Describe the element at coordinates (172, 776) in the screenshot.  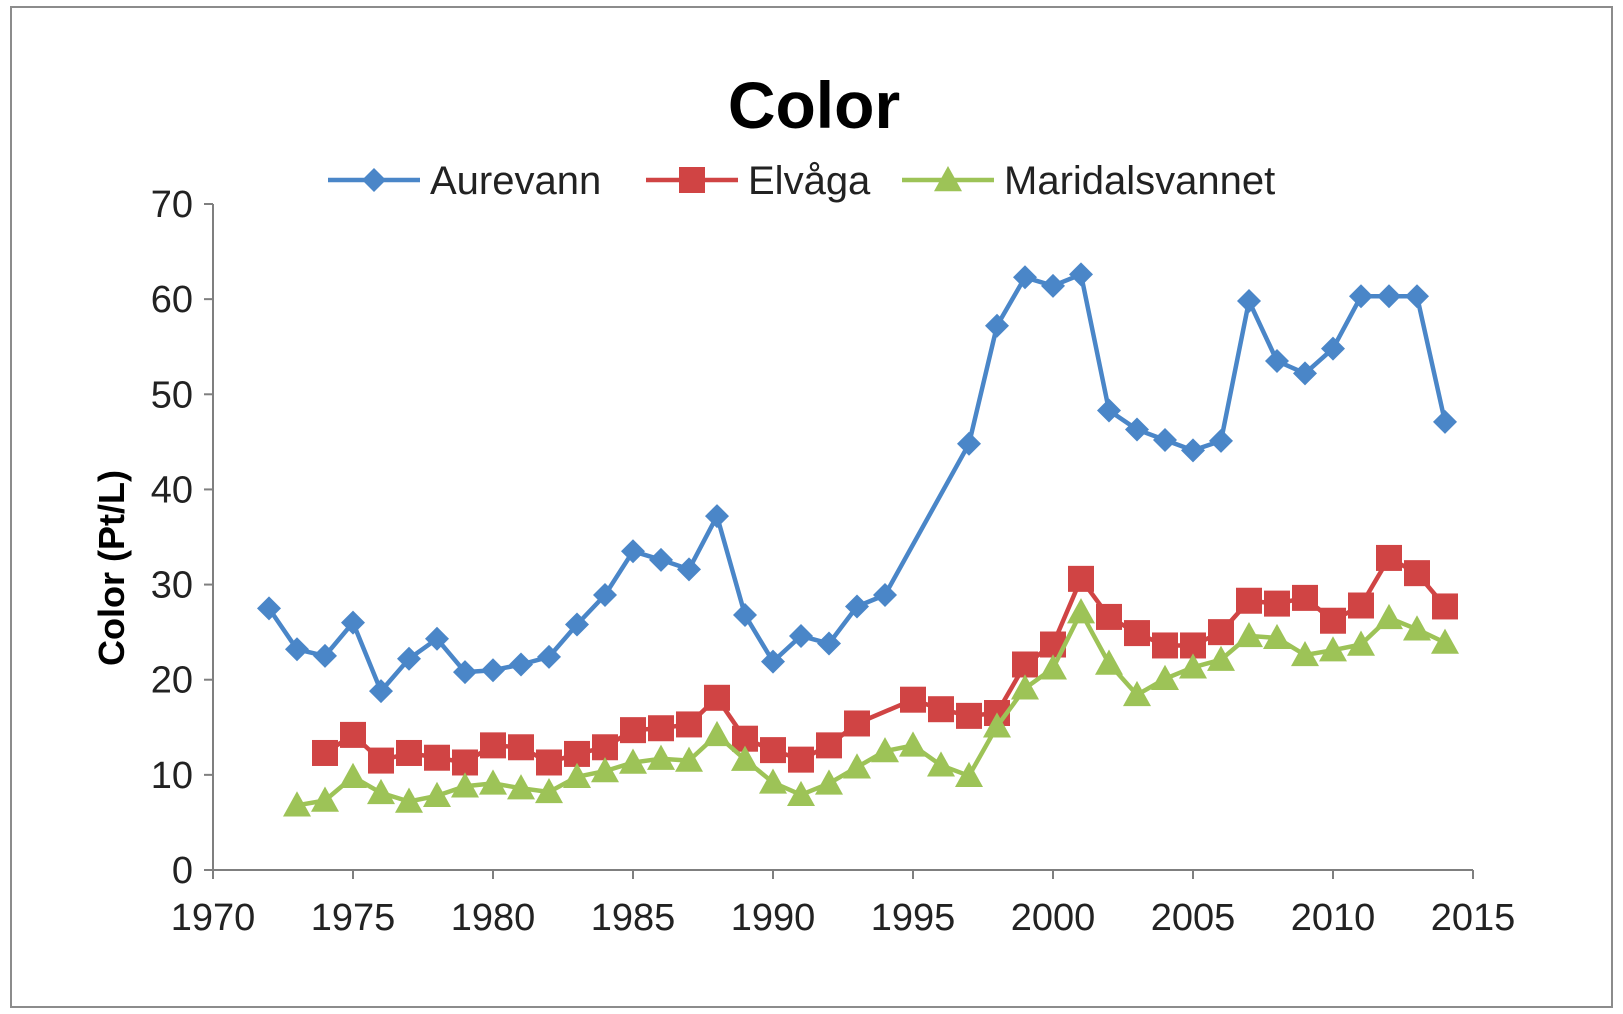
I see `y-tick-label: 10` at that location.